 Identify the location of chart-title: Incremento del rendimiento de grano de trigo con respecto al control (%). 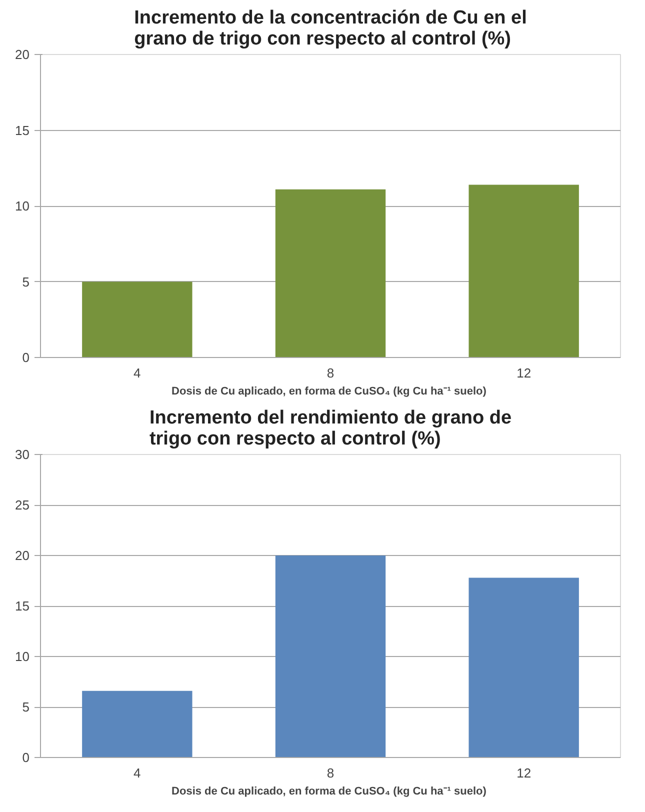
(330, 429).